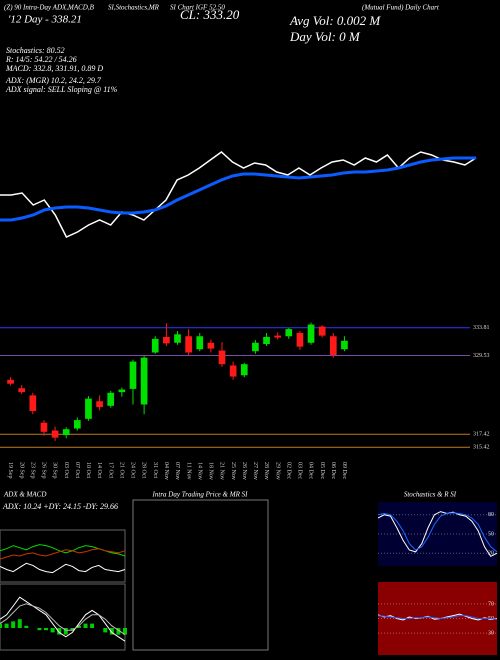  I want to click on x-tick-label: 25 Nov, so click(233, 471).